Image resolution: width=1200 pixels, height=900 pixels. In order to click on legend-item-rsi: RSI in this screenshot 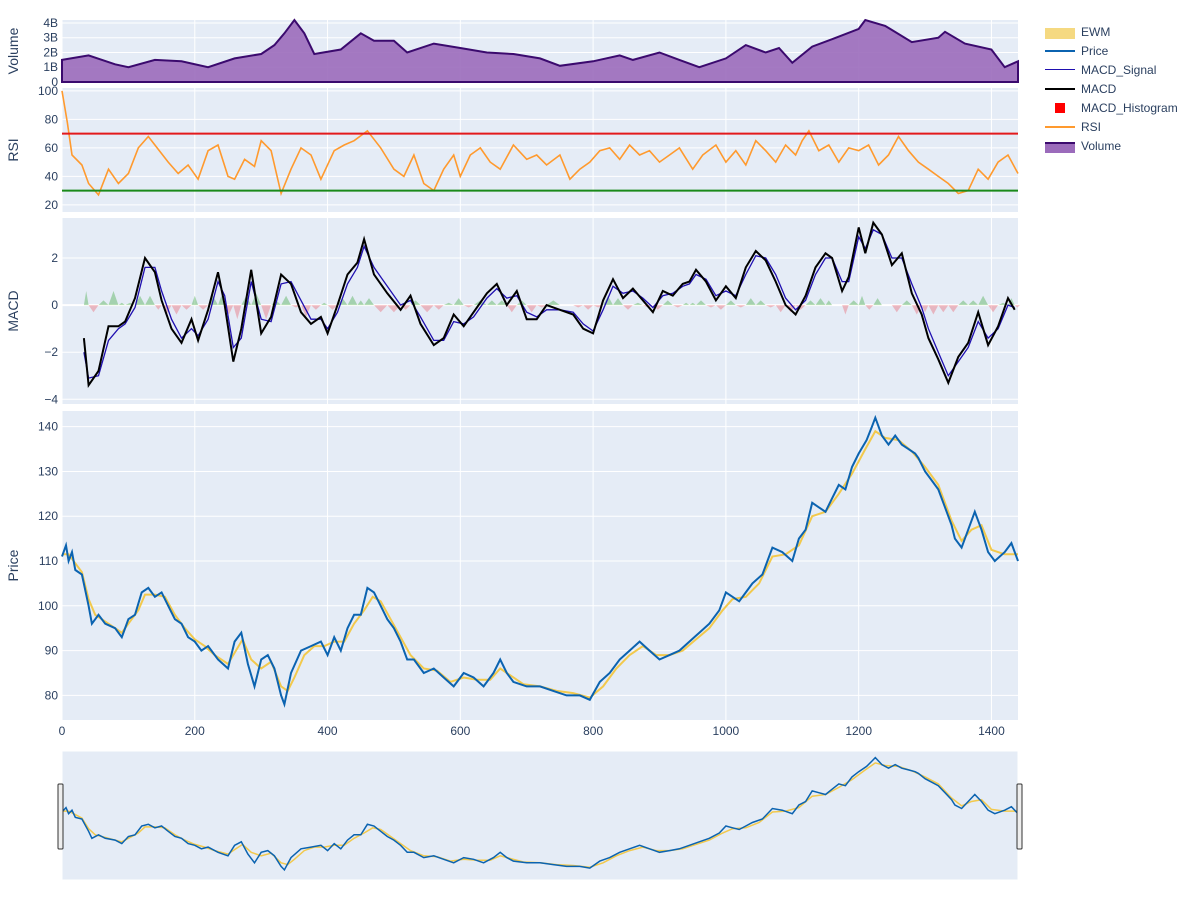, I will do `click(1111, 126)`.